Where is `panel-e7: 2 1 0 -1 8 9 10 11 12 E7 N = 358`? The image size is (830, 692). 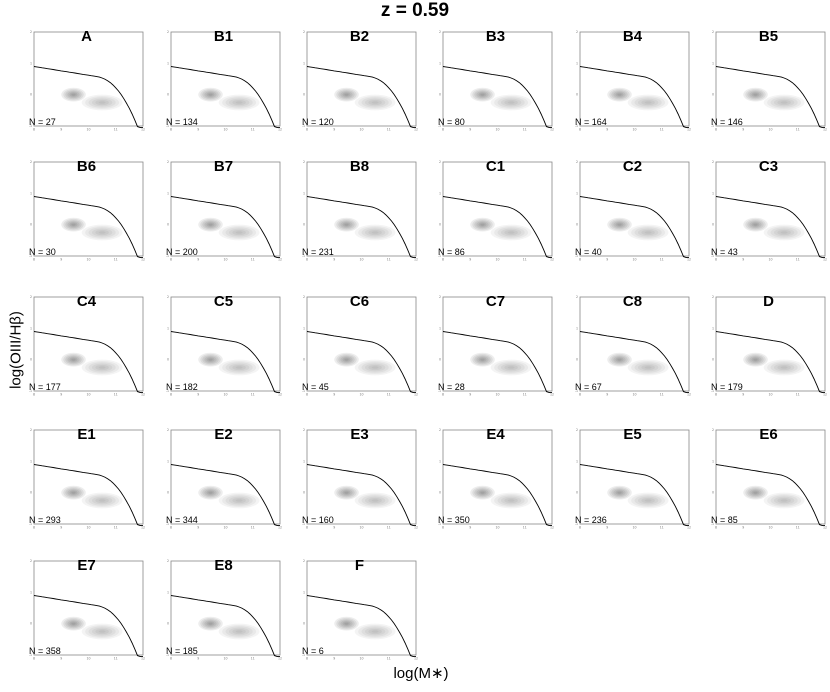
panel-e7: 2 1 0 -1 8 9 10 11 12 E7 N = 358 is located at coordinates (86, 608).